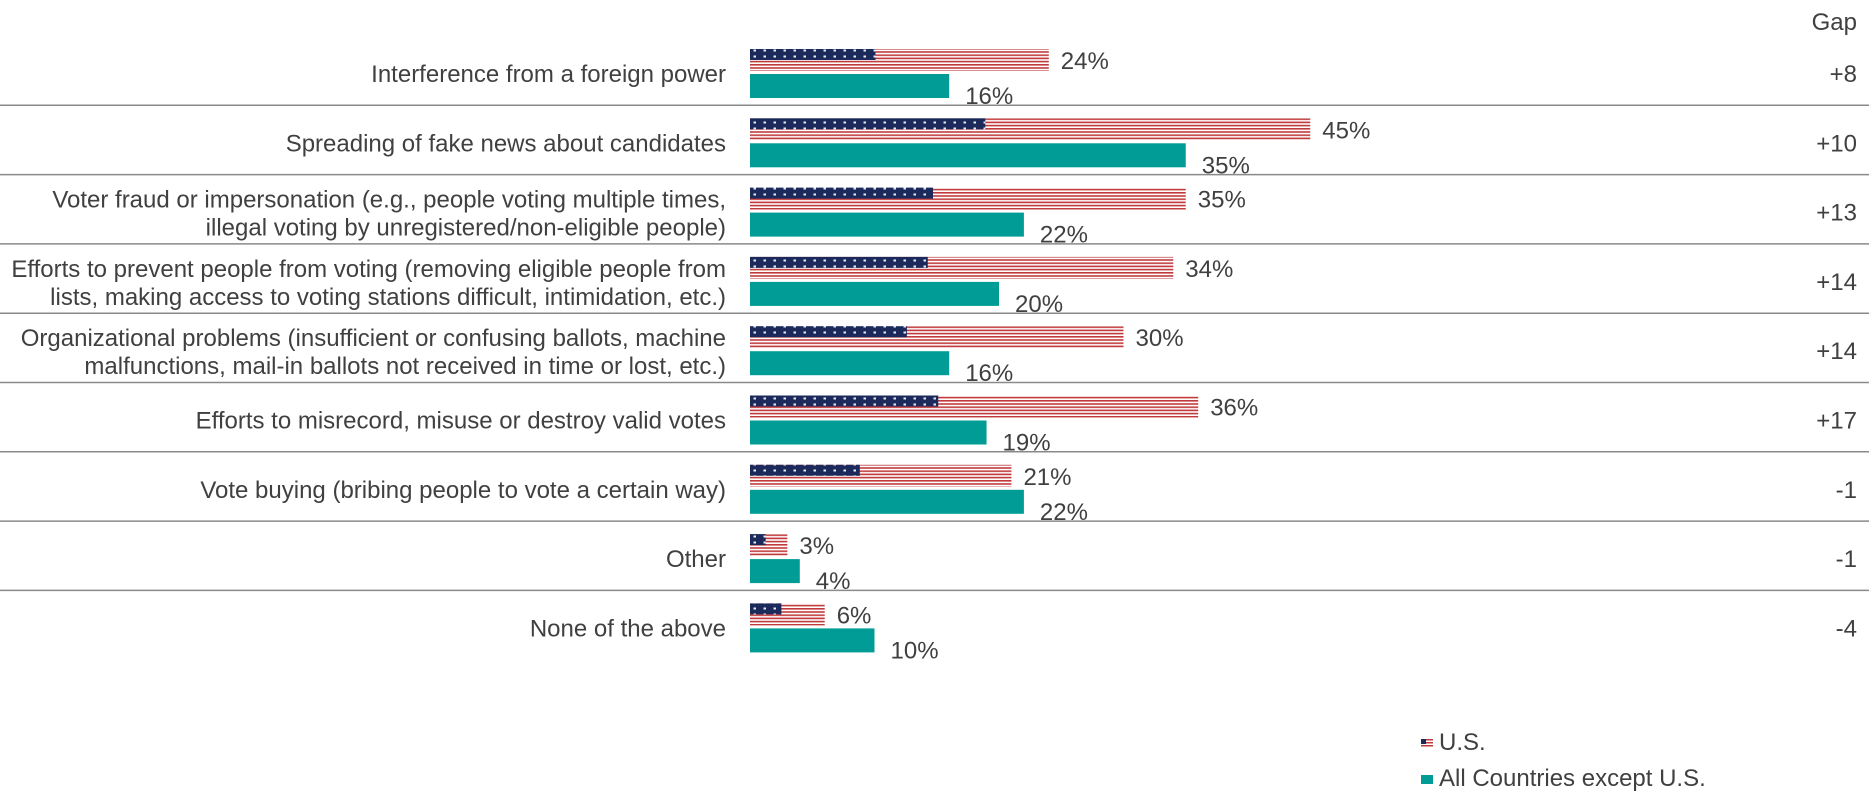 The width and height of the screenshot is (1869, 797). What do you see at coordinates (1834, 22) in the screenshot?
I see `gap-header: Gap` at bounding box center [1834, 22].